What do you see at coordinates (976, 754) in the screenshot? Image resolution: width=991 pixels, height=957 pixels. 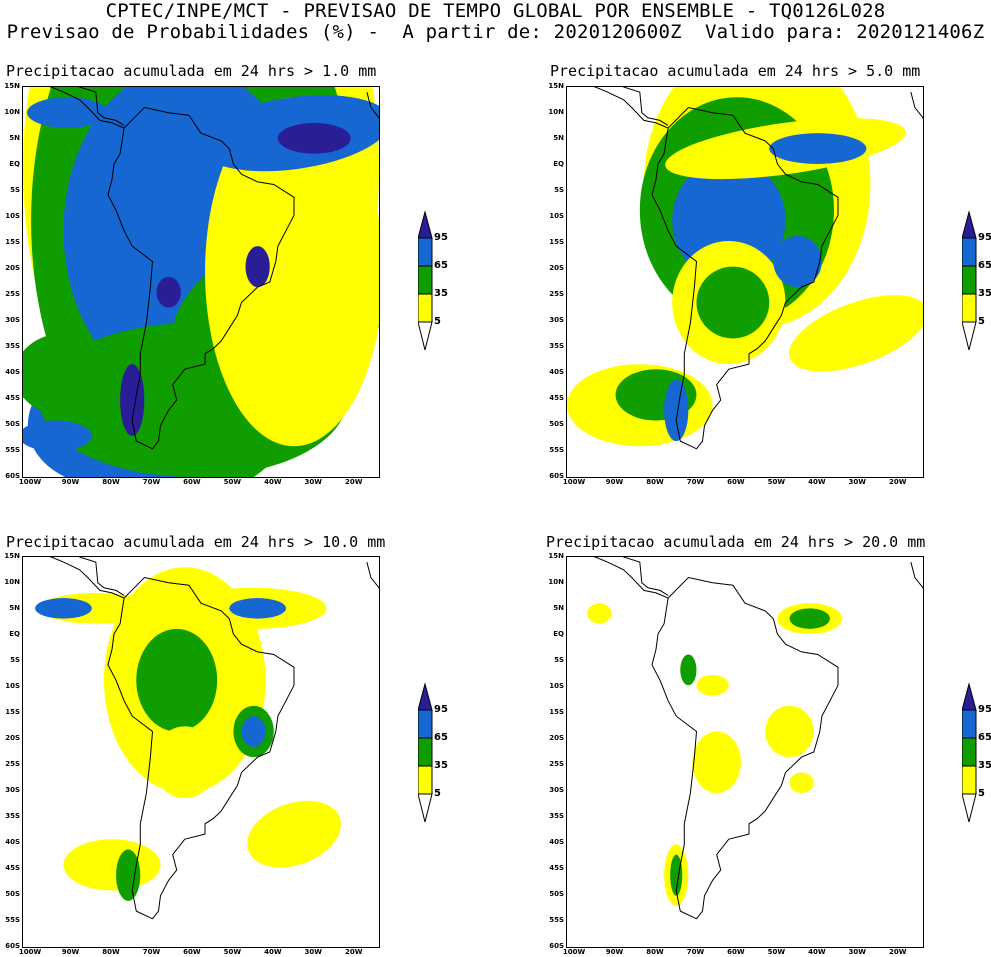 I see `colorbar-4: 95 65 35 5` at bounding box center [976, 754].